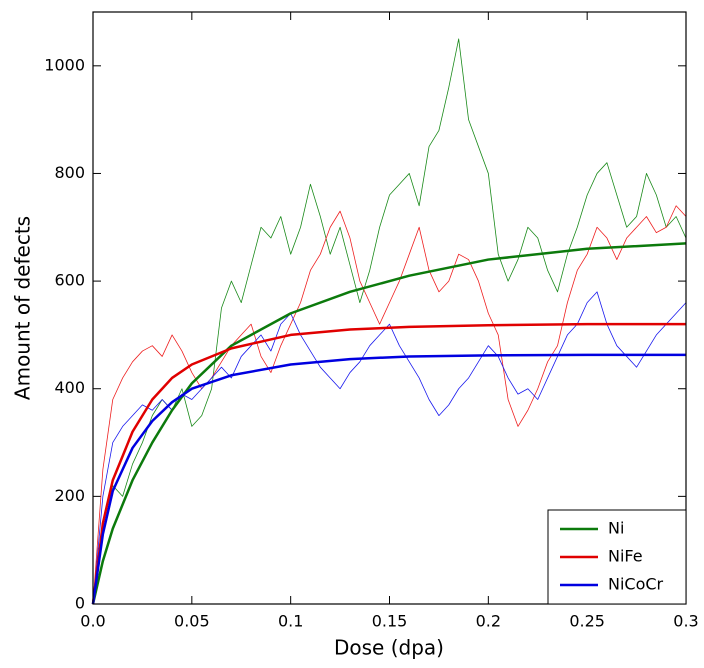 The height and width of the screenshot is (668, 704). What do you see at coordinates (69, 280) in the screenshot?
I see `y-tick-label: 600` at bounding box center [69, 280].